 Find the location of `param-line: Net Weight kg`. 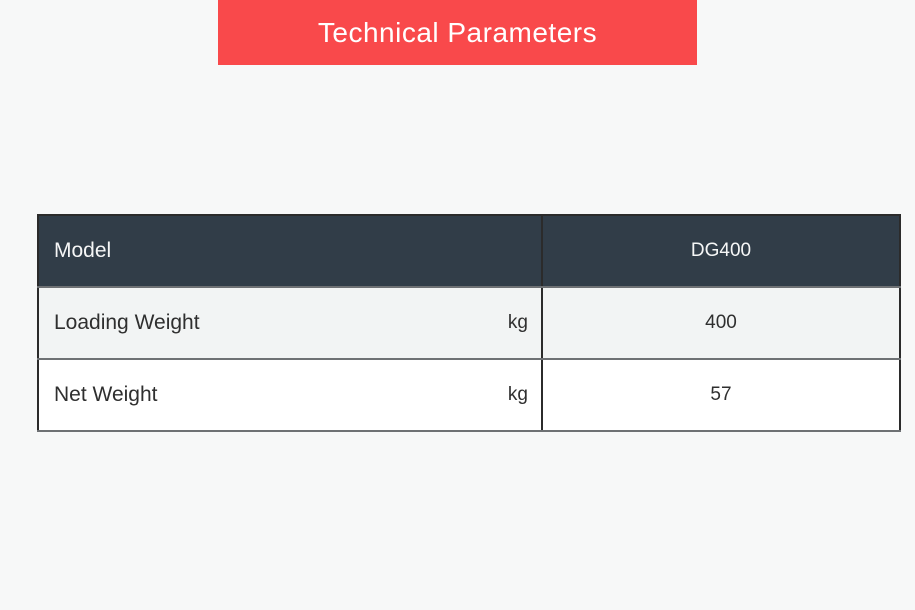

param-line: Net Weight kg is located at coordinates (291, 395).